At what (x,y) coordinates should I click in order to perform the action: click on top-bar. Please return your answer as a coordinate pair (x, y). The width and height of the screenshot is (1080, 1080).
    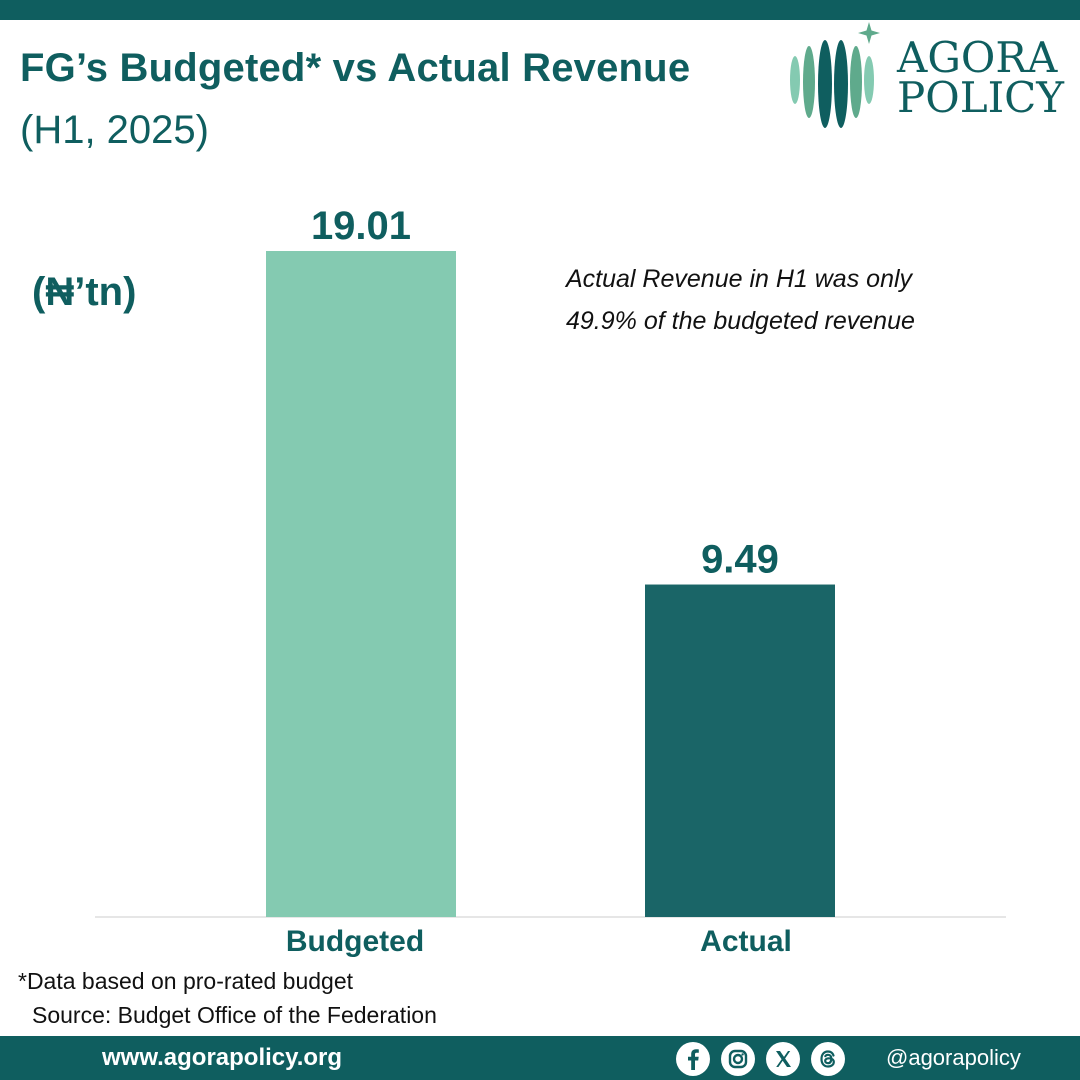
    Looking at the image, I should click on (540, 10).